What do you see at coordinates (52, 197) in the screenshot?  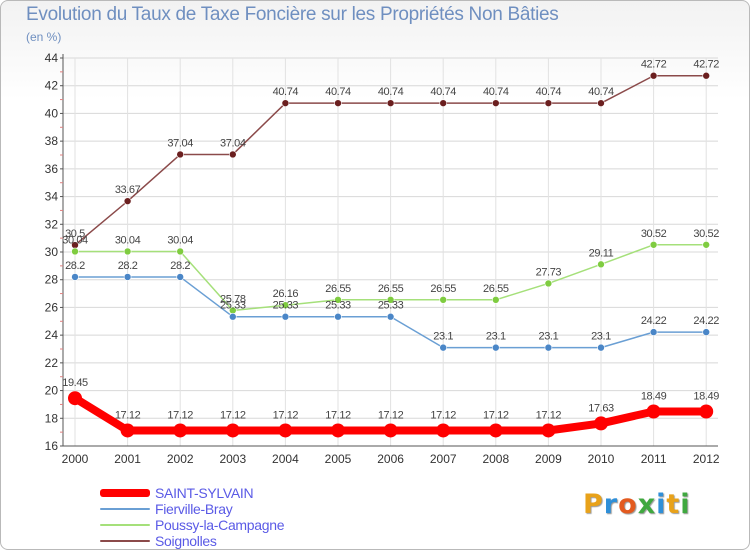 I see `y-tick-label: 34` at bounding box center [52, 197].